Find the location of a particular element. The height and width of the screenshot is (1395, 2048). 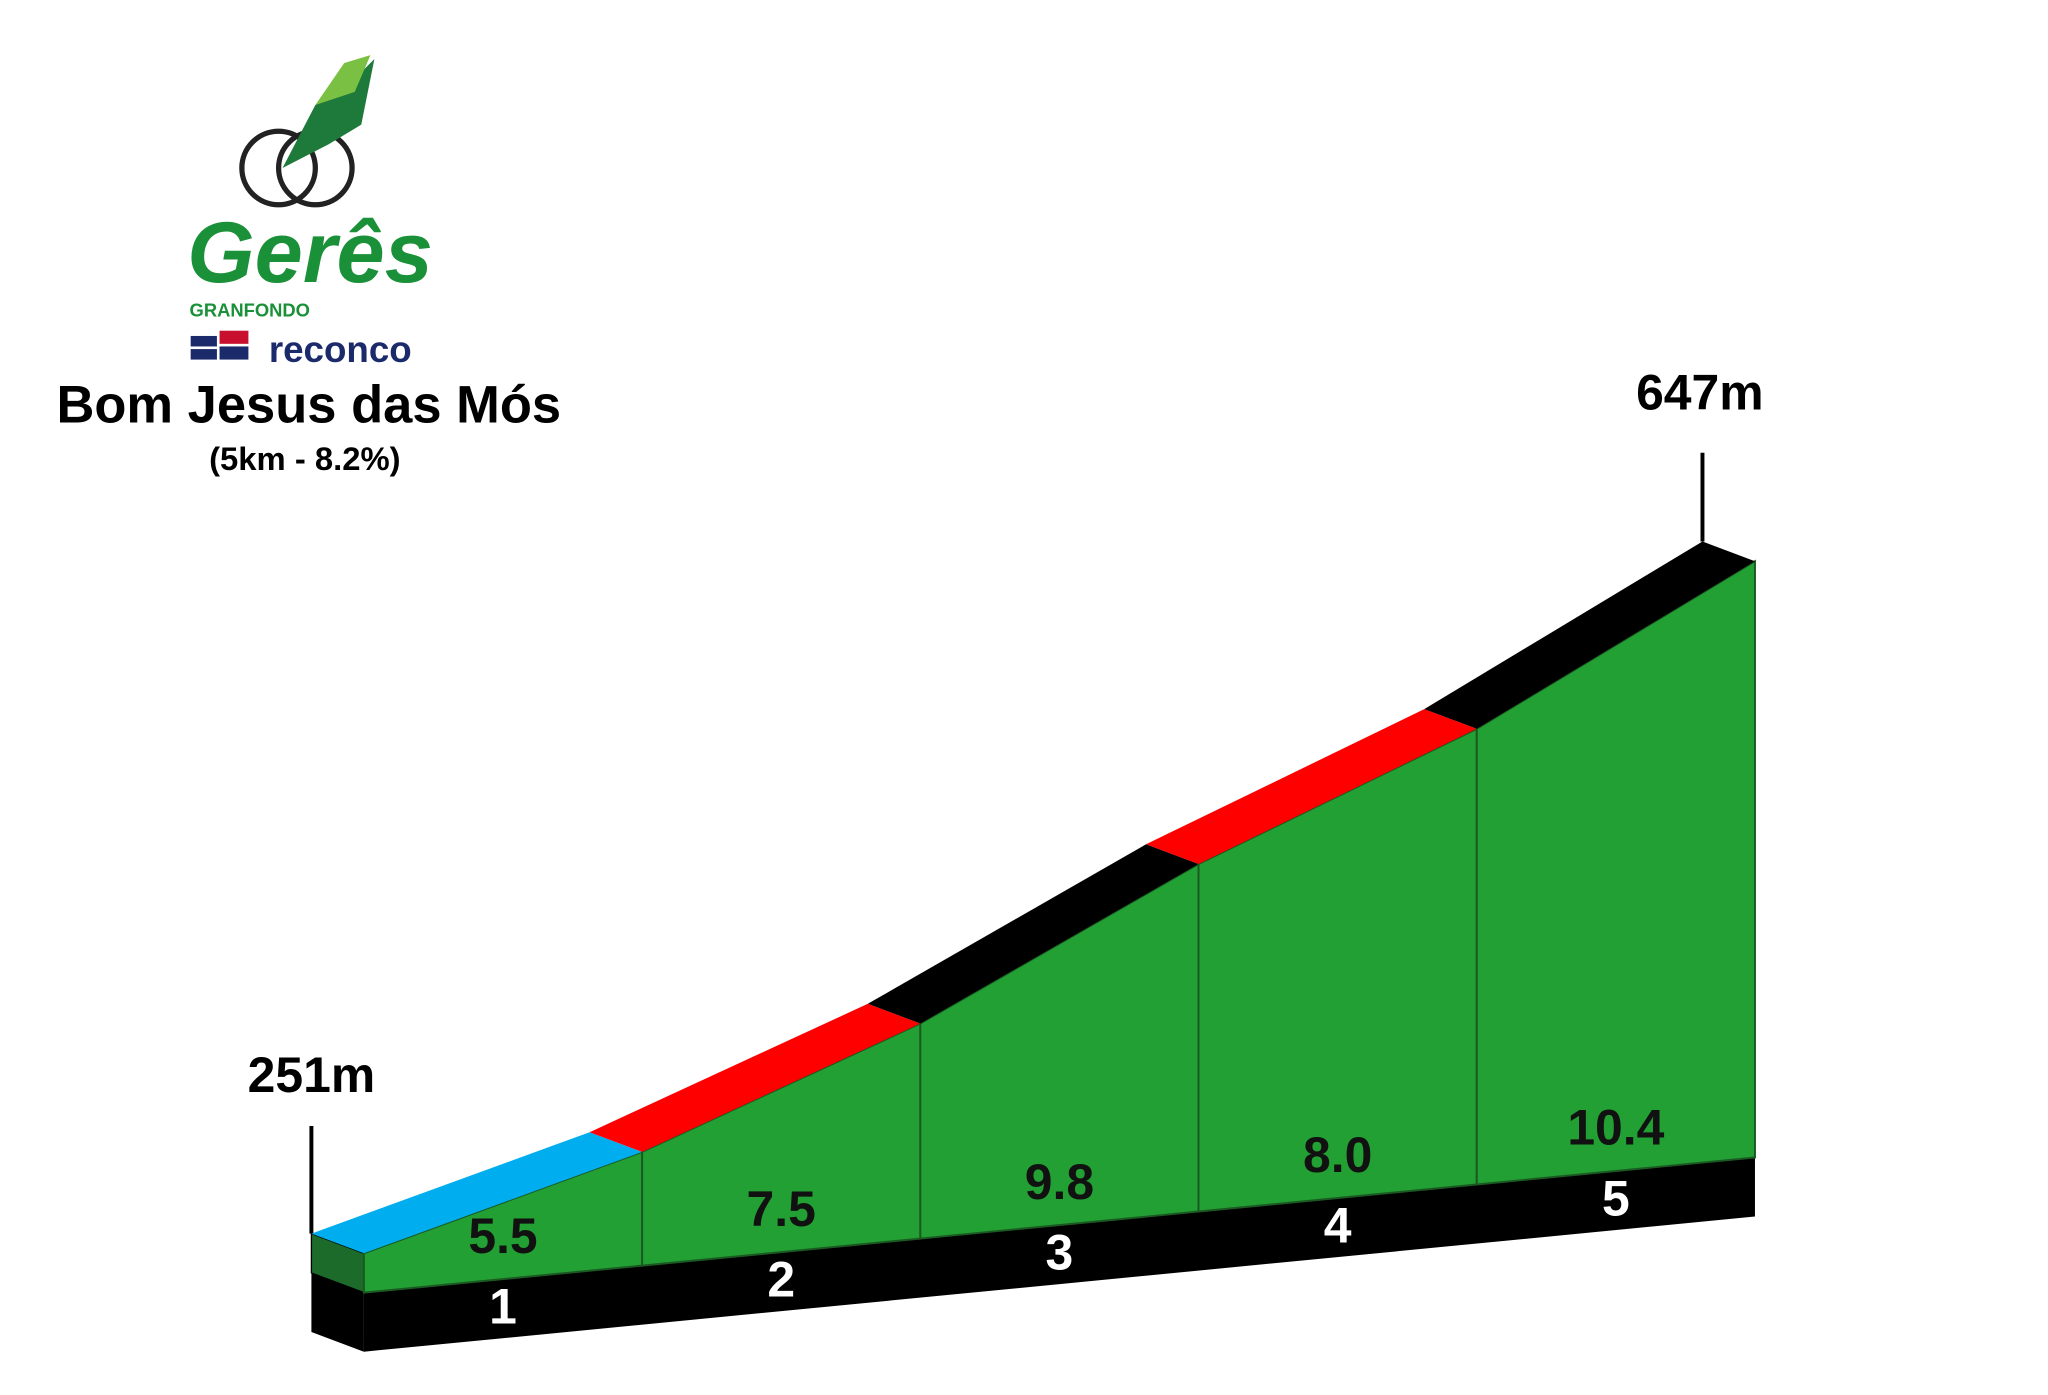

logo-wheel is located at coordinates (278, 168).